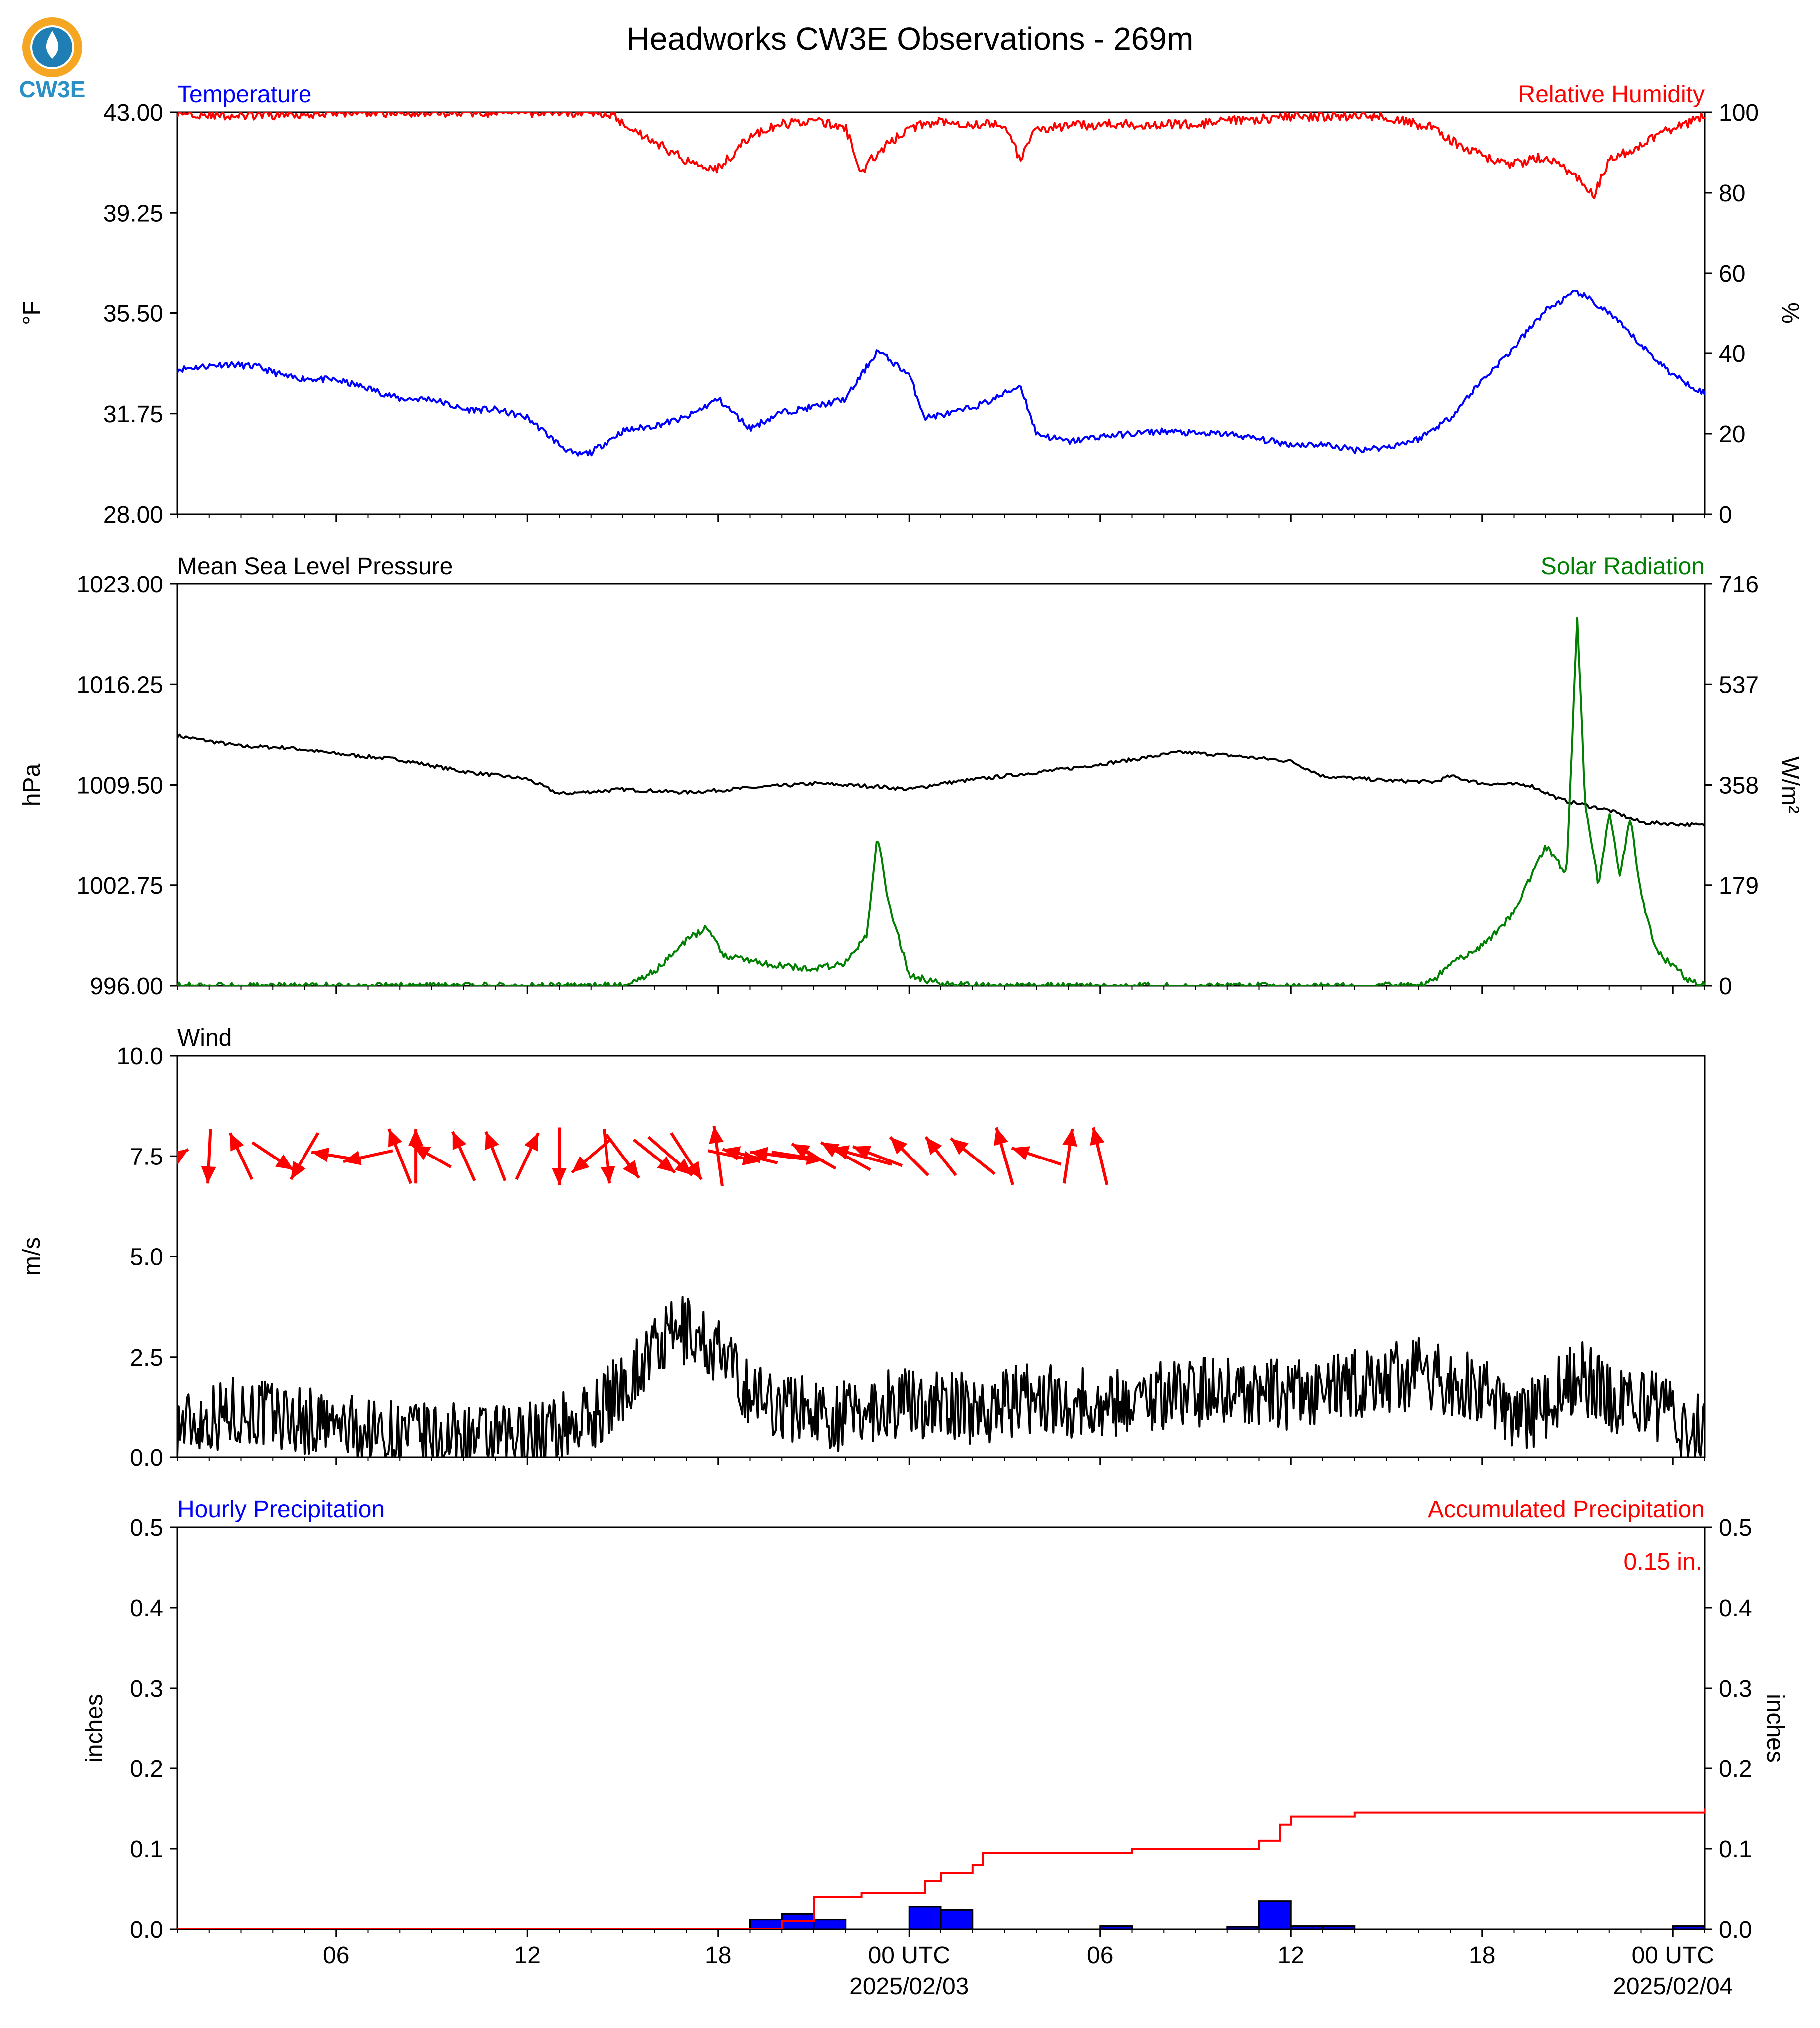  What do you see at coordinates (1611, 94) in the screenshot?
I see `panel-right-title: Relative Humidity` at bounding box center [1611, 94].